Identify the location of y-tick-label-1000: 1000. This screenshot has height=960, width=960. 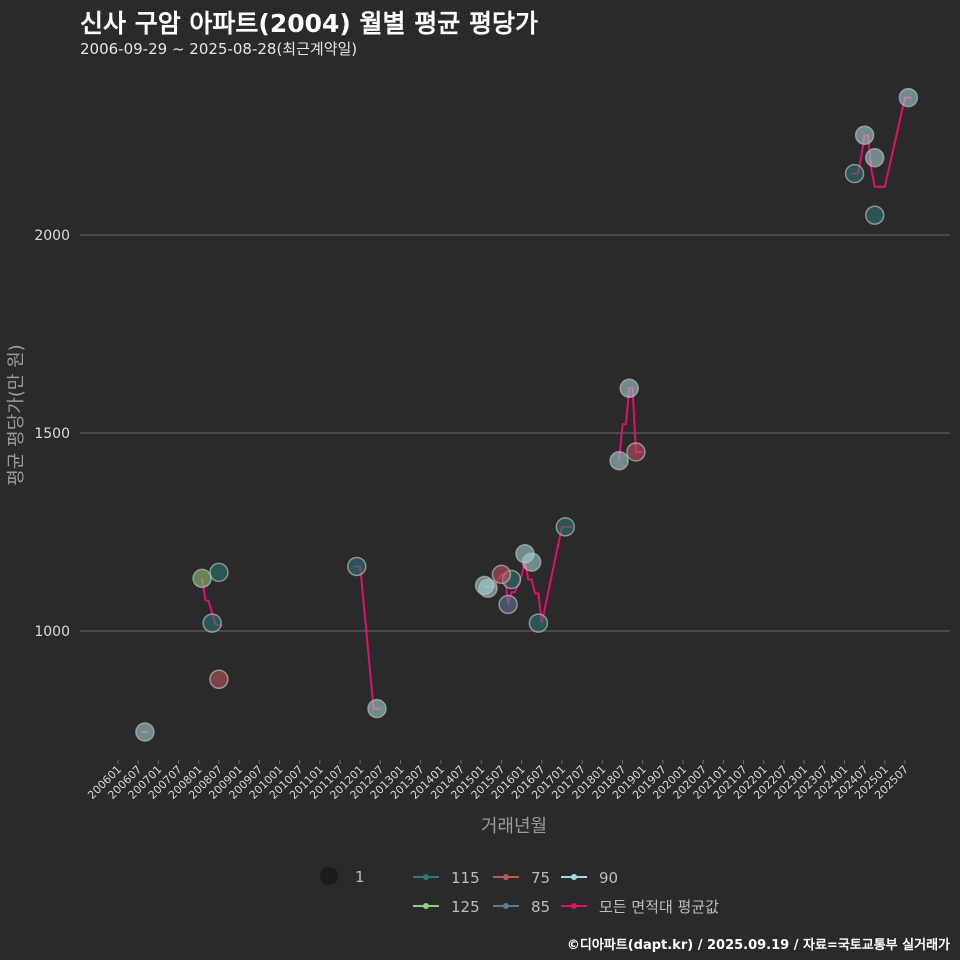
(52, 632).